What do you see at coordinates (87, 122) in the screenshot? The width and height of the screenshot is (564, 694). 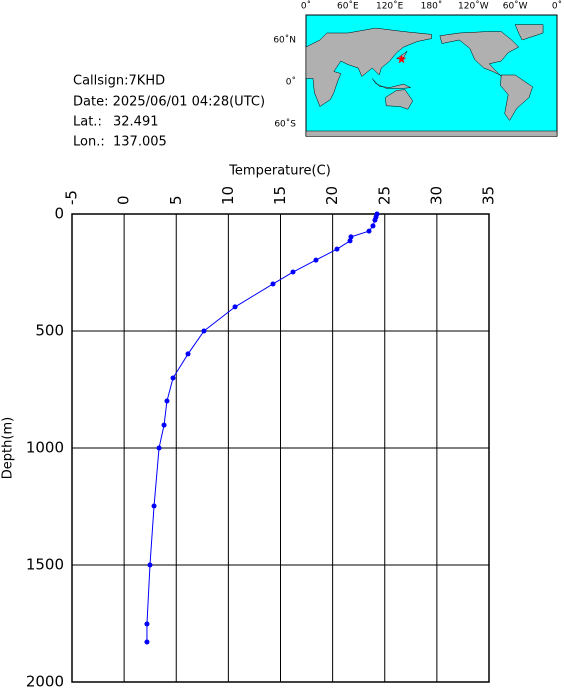 I see `lat-label: Lat.:` at bounding box center [87, 122].